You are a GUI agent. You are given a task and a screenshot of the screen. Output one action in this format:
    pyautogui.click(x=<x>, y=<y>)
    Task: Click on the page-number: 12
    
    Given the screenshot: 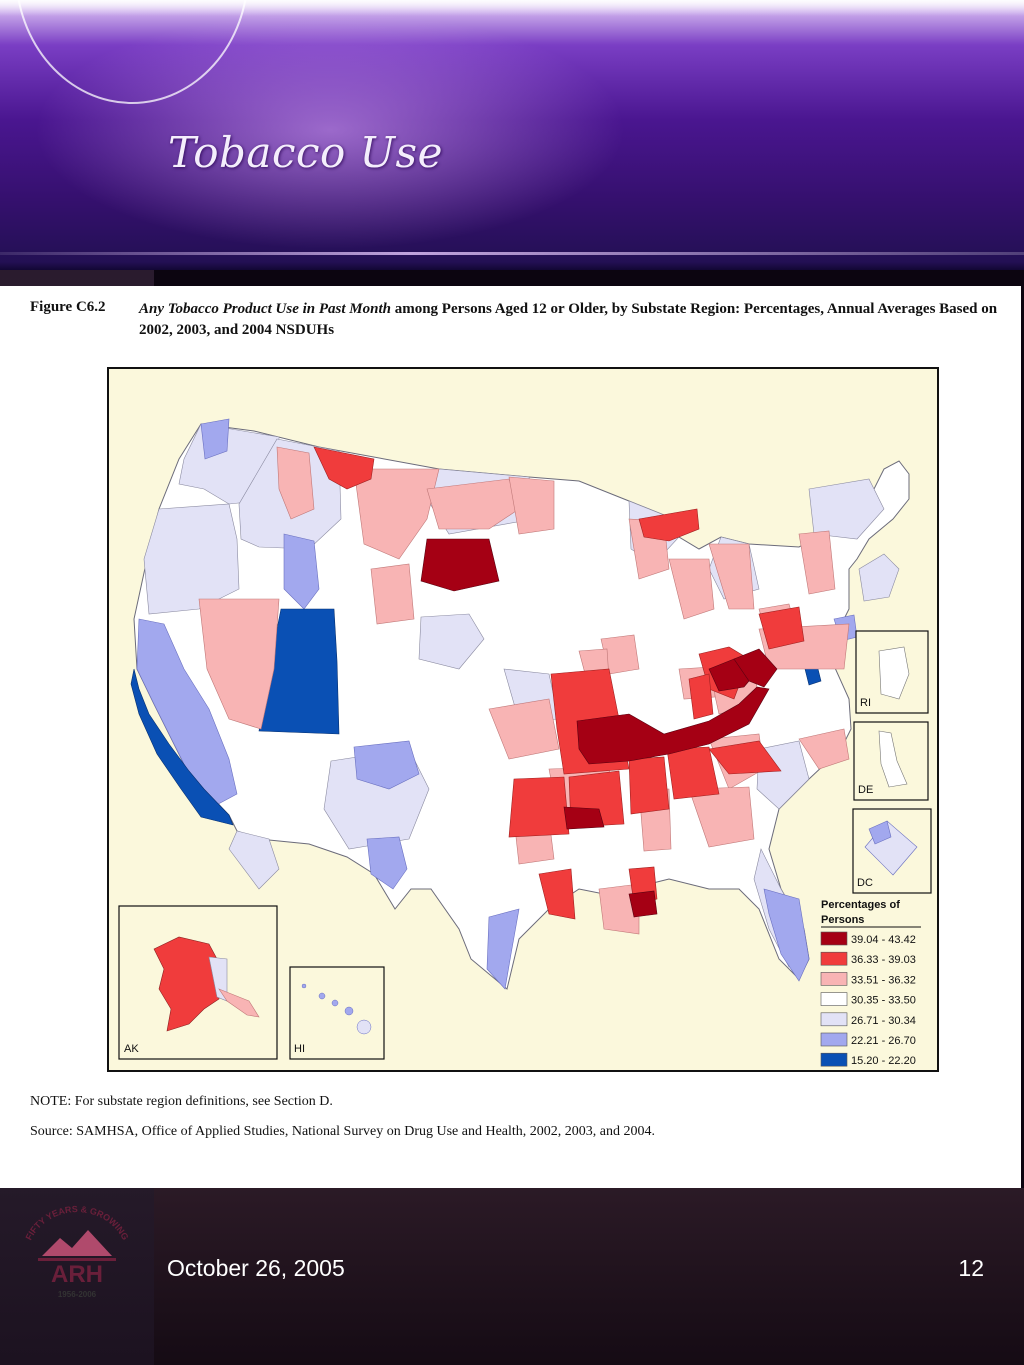 What is the action you would take?
    pyautogui.click(x=971, y=1268)
    